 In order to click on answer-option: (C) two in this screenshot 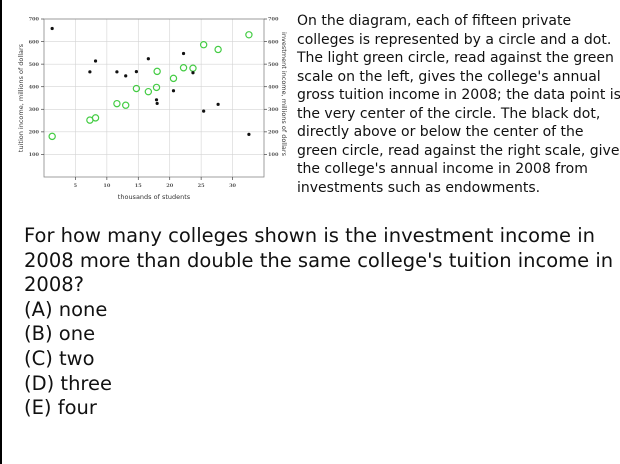, I will do `click(59, 358)`.